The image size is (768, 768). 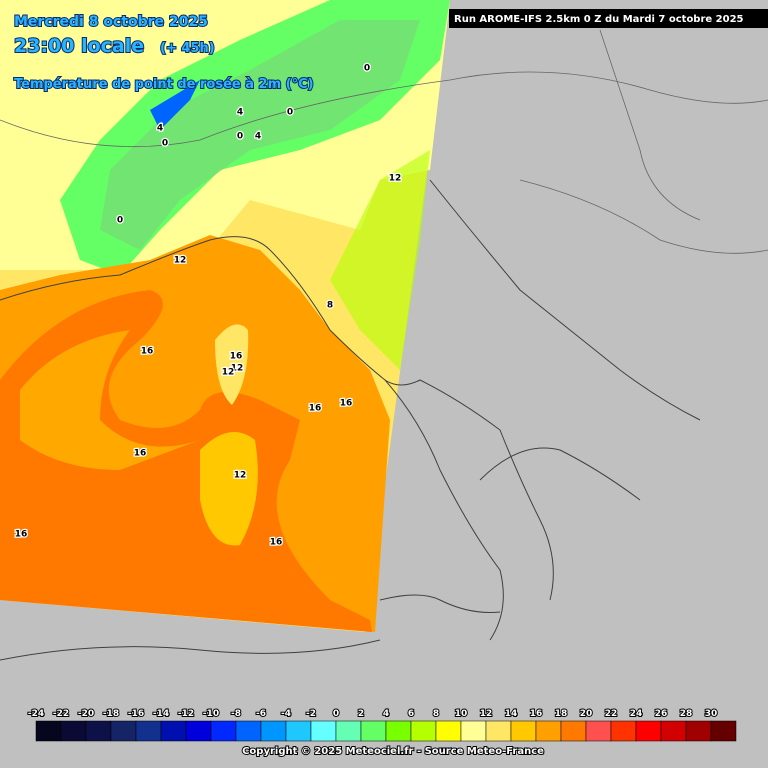 I want to click on contour-label: 8, so click(x=330, y=306).